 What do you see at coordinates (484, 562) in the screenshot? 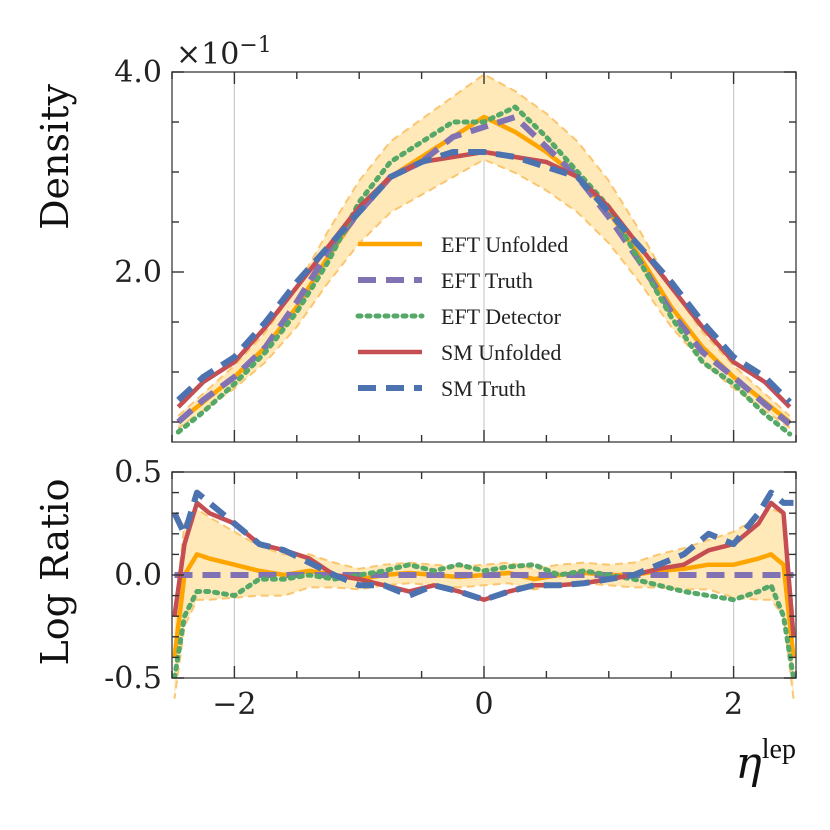
I see `ratio-band-upper-edge` at bounding box center [484, 562].